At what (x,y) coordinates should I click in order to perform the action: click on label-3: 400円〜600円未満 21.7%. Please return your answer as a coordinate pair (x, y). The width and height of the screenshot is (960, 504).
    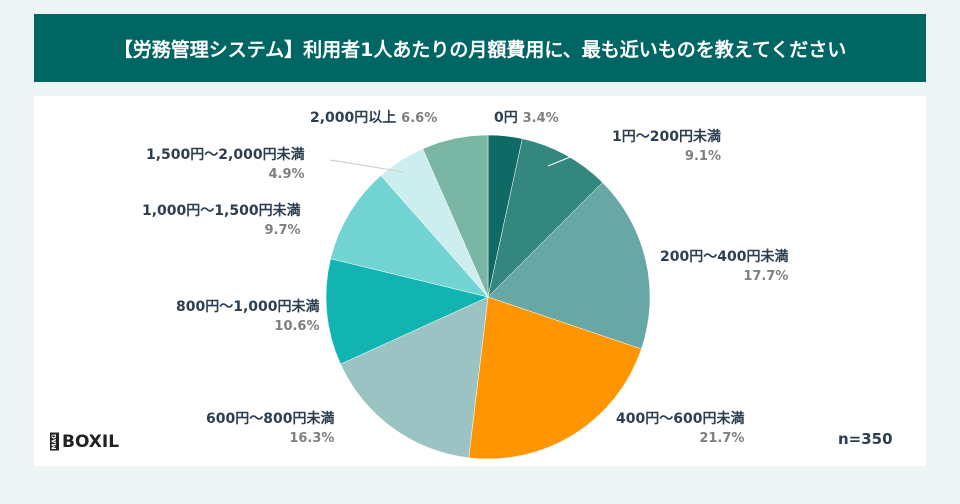
    Looking at the image, I should click on (680, 428).